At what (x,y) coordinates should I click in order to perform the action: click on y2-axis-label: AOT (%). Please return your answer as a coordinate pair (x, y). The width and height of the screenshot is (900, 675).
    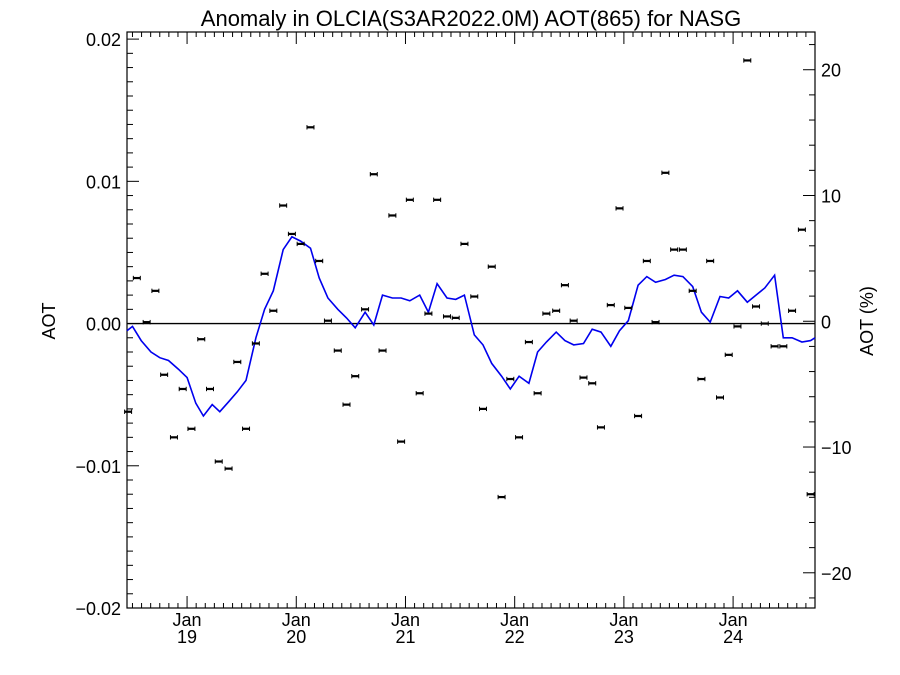
    Looking at the image, I should click on (867, 321).